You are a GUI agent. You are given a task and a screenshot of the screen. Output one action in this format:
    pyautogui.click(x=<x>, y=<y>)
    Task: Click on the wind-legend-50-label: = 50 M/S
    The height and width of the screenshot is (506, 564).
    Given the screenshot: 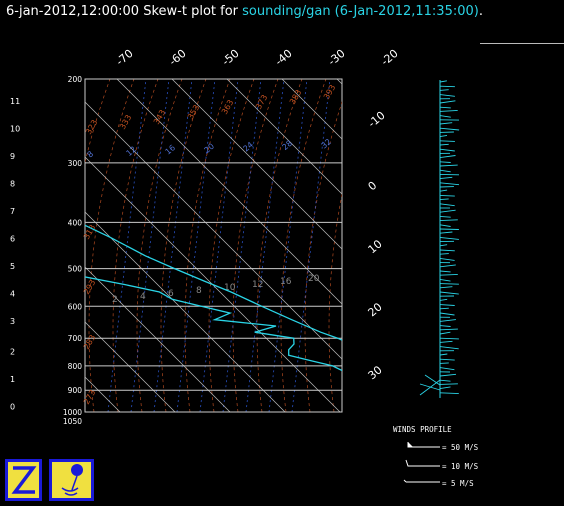 What is the action you would take?
    pyautogui.click(x=460, y=447)
    